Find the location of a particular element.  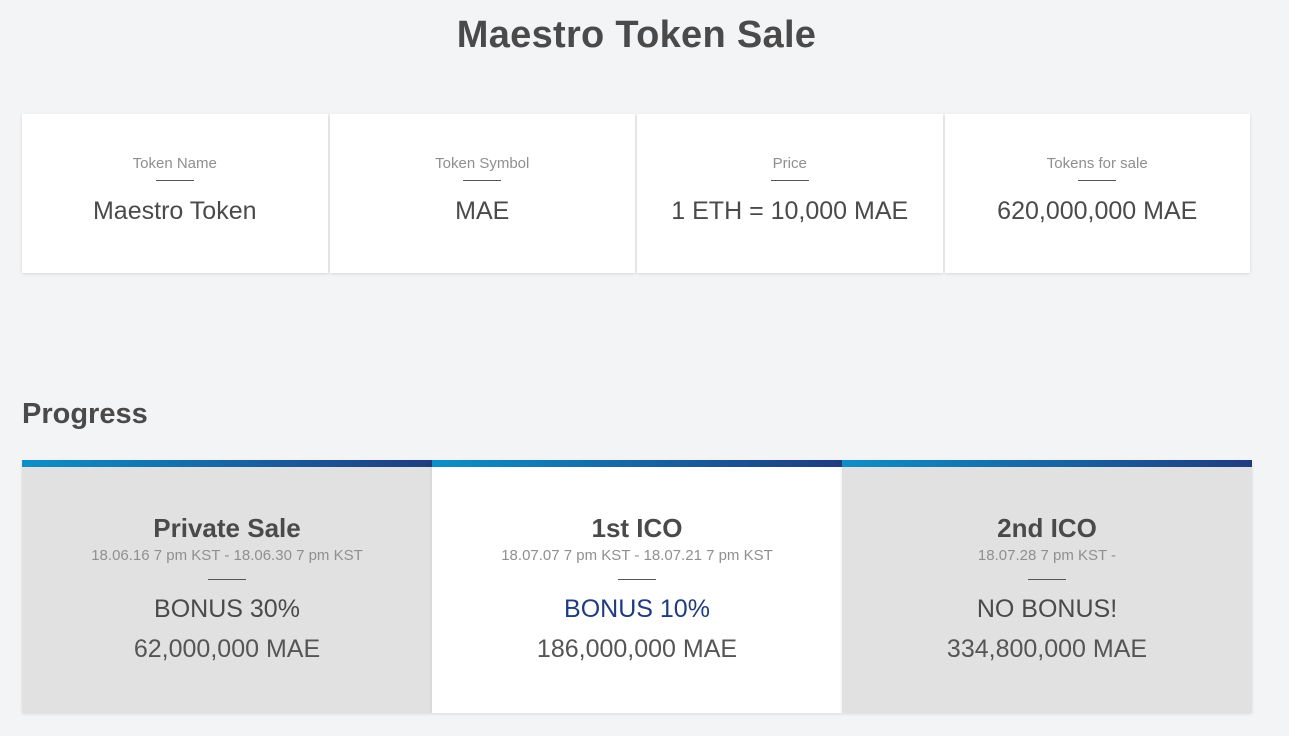

token-symbol-value: MAE is located at coordinates (482, 211).